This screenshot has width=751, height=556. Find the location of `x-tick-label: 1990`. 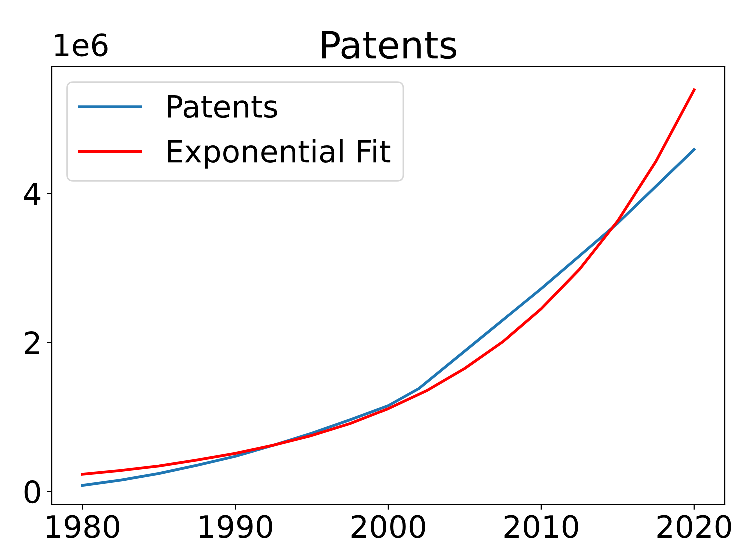

x-tick-label: 1990 is located at coordinates (236, 526).